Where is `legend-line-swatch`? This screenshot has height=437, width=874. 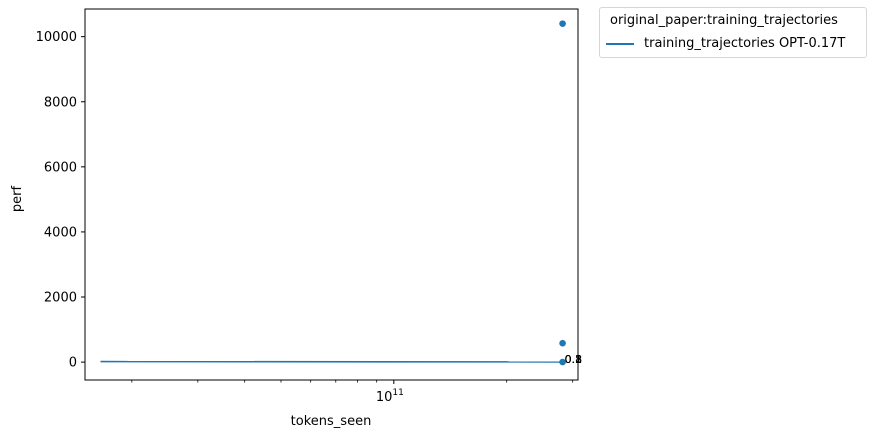
legend-line-swatch is located at coordinates (620, 44).